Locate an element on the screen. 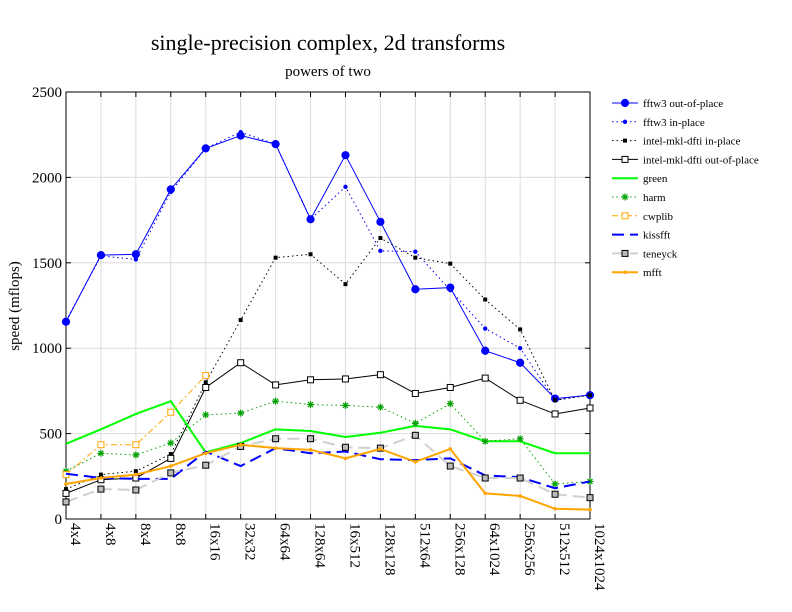  x-tick-label: 64x64 is located at coordinates (285, 542).